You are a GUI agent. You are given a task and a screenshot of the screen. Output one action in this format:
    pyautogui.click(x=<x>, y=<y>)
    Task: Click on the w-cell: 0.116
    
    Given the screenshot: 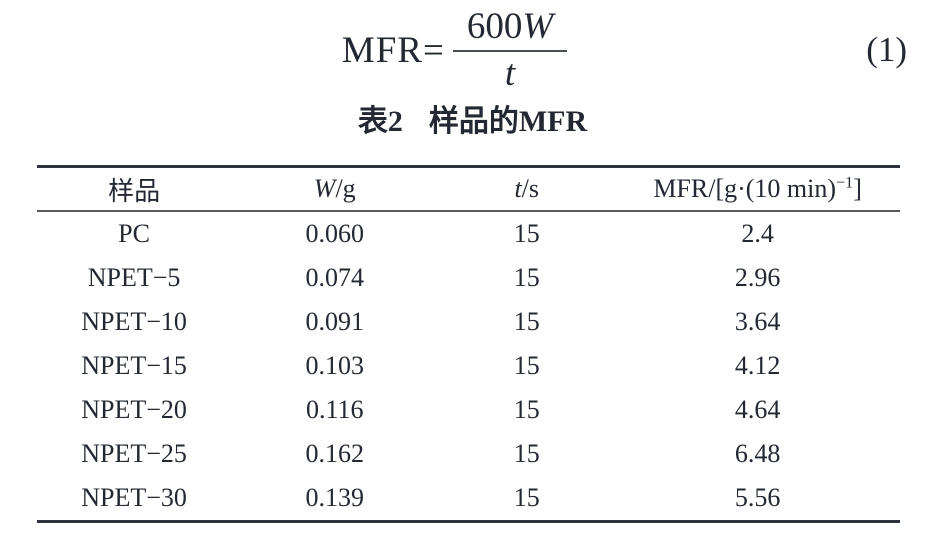 What is the action you would take?
    pyautogui.click(x=334, y=409)
    